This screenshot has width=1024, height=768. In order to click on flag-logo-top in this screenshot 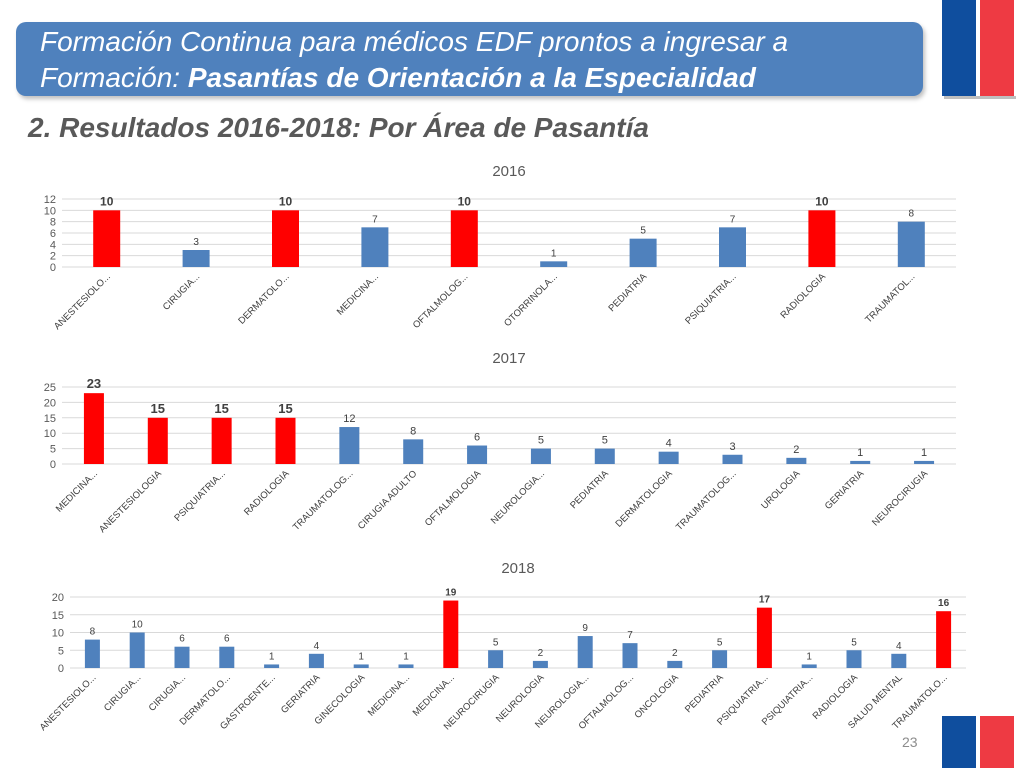, I will do `click(979, 49)`.